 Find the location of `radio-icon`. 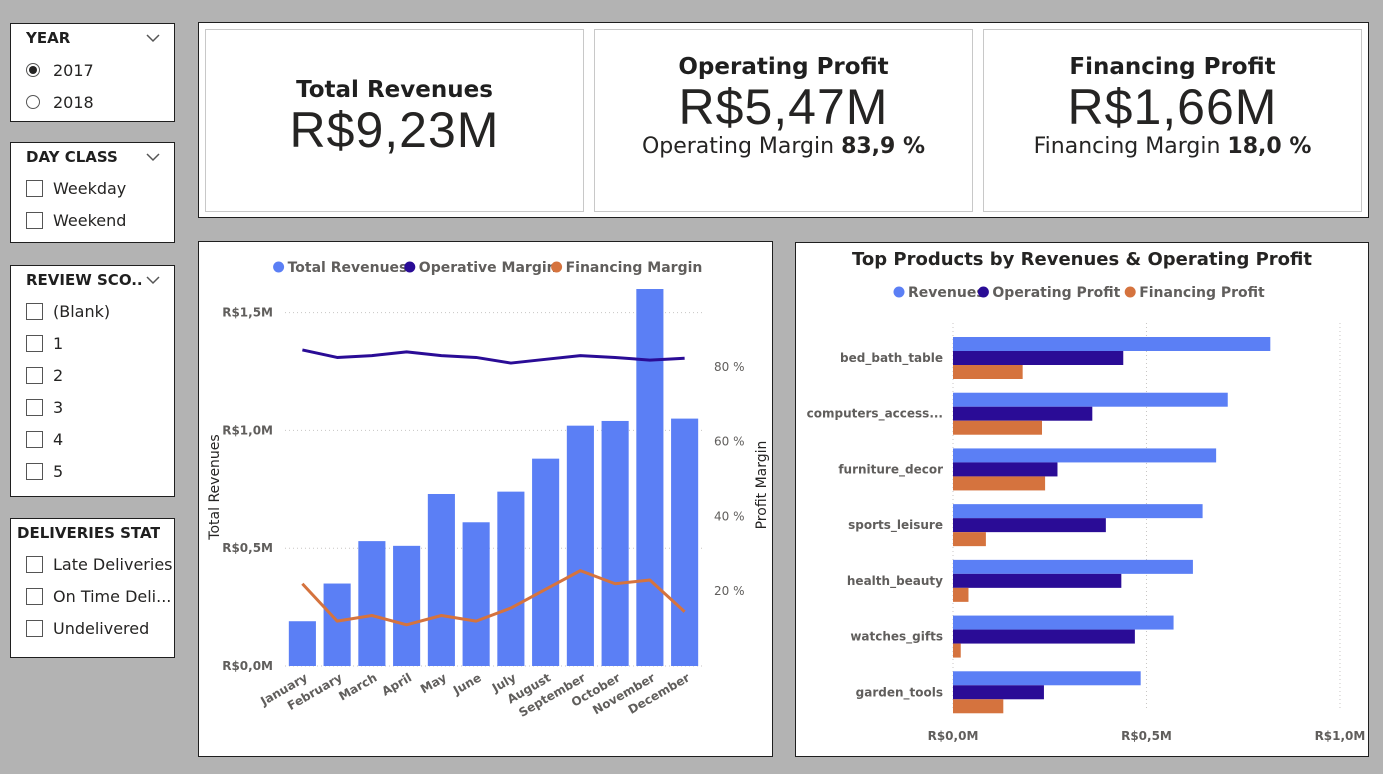

radio-icon is located at coordinates (33, 102).